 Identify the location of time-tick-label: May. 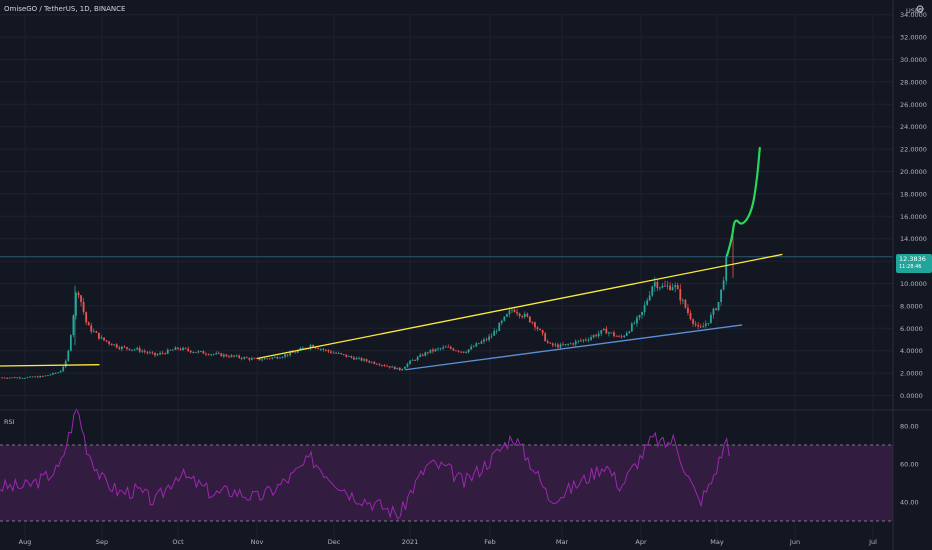
(717, 542).